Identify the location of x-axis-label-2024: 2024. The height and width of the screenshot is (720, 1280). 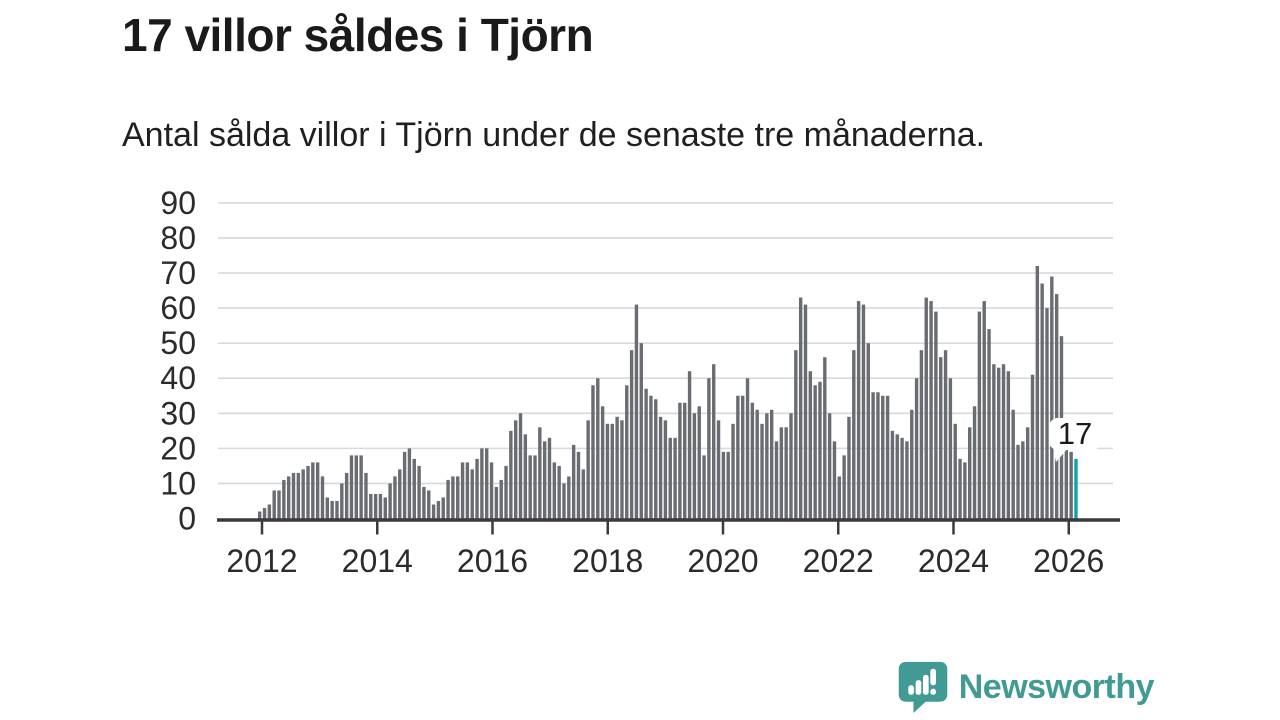
(953, 561).